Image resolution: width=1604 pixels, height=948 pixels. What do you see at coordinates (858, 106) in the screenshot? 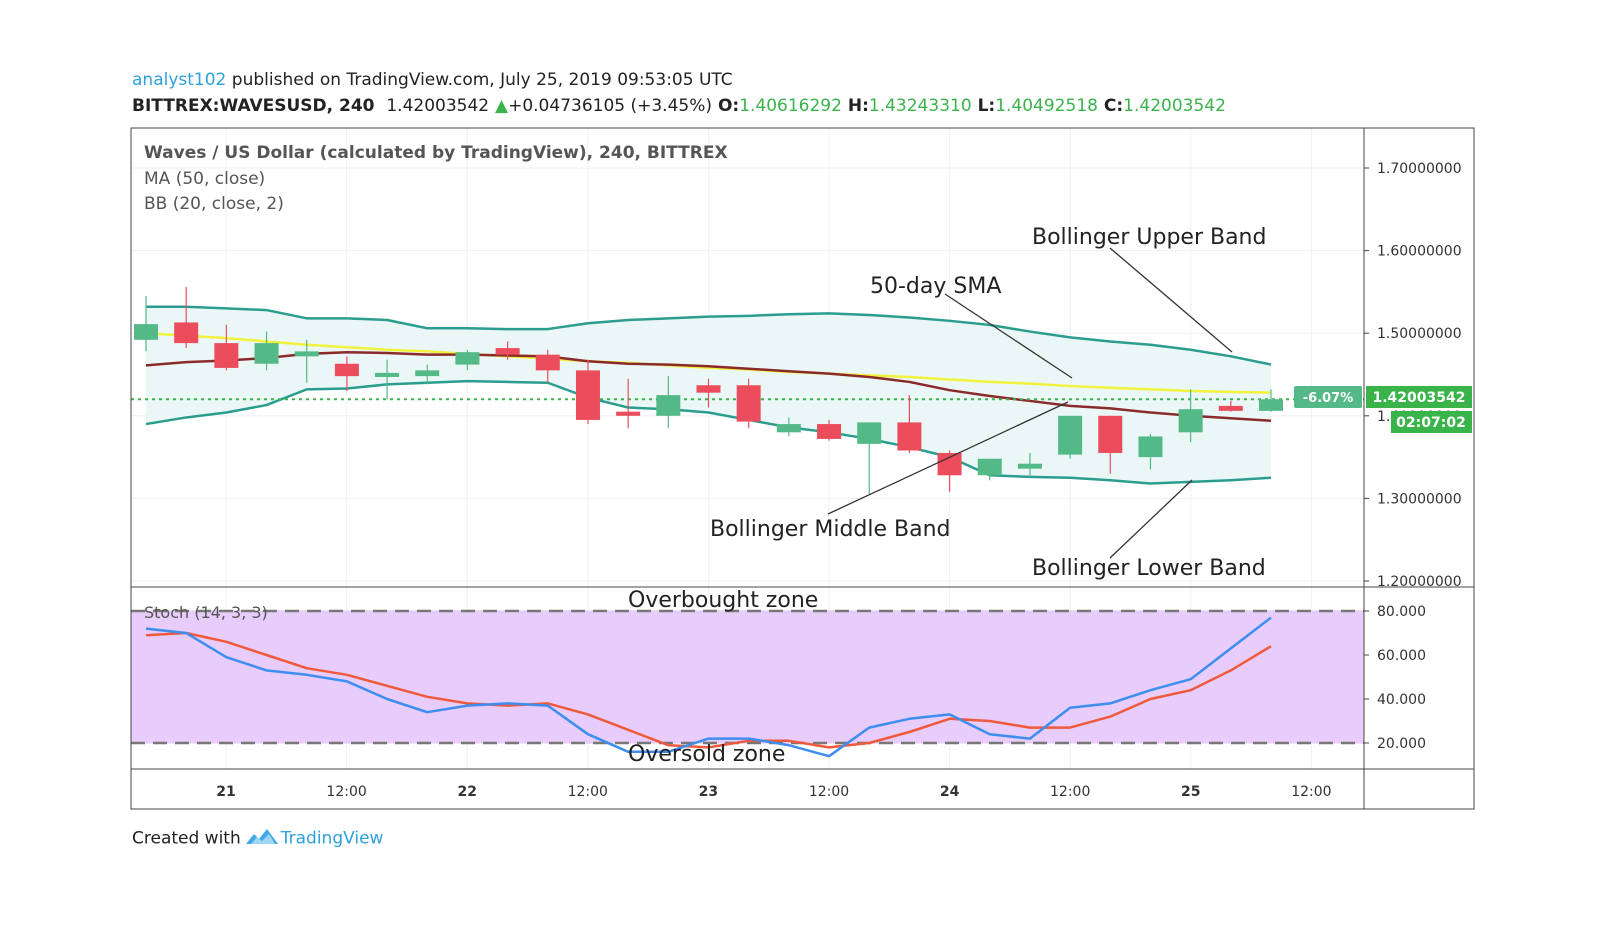
I see `high-label: H:` at bounding box center [858, 106].